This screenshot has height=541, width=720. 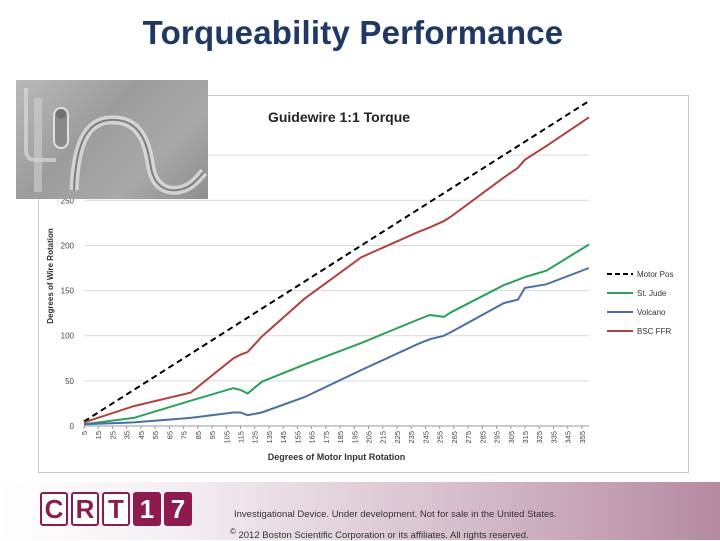 What do you see at coordinates (297, 437) in the screenshot?
I see `x-tick-label: 155` at bounding box center [297, 437].